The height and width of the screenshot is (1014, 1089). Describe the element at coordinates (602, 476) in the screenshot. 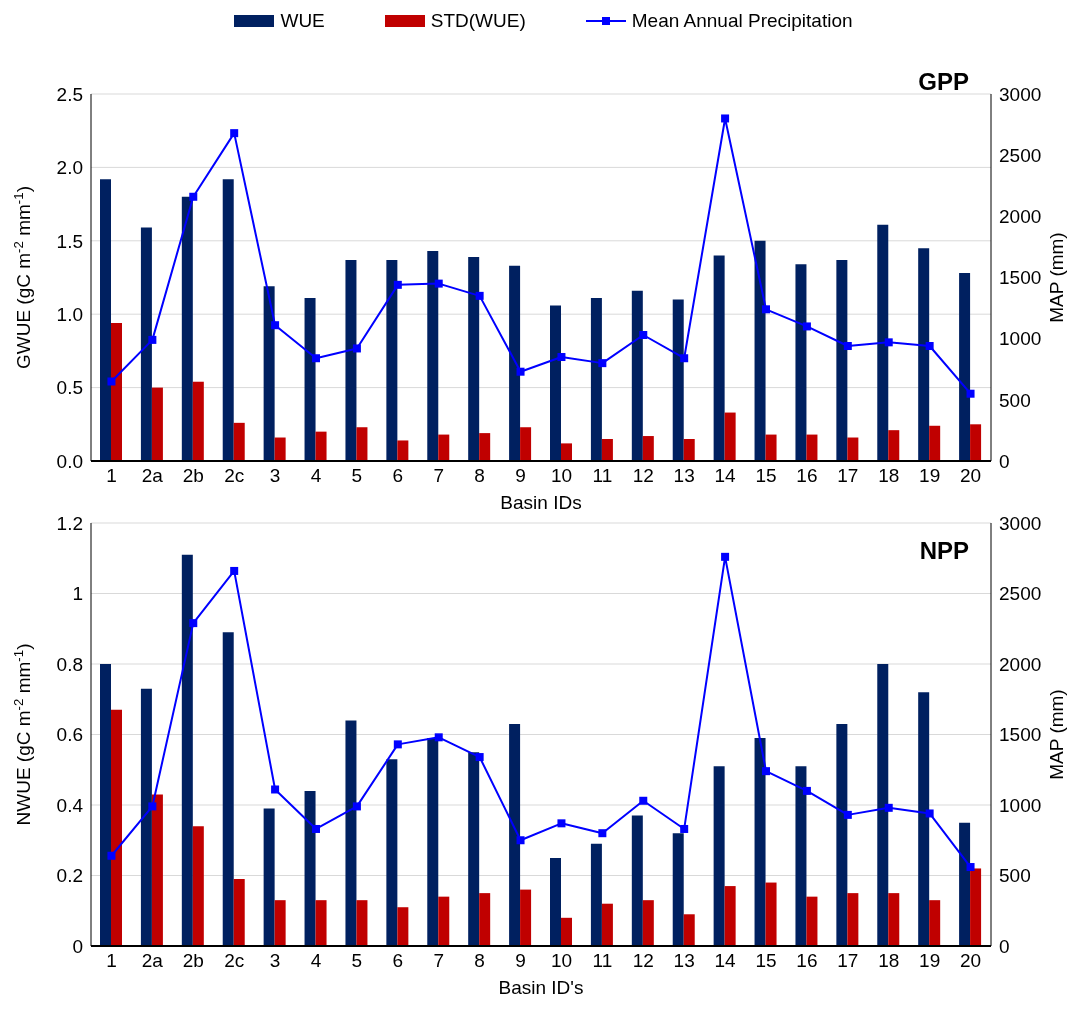

I see `x-tick-label: 11` at that location.